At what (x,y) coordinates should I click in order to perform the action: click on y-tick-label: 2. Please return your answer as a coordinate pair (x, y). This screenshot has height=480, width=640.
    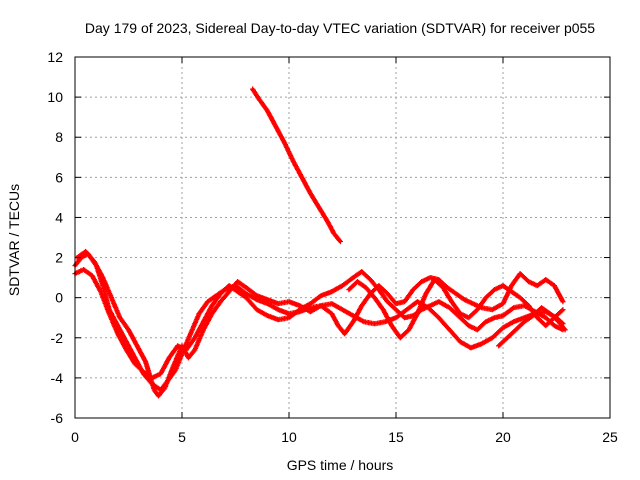
    Looking at the image, I should click on (59, 258).